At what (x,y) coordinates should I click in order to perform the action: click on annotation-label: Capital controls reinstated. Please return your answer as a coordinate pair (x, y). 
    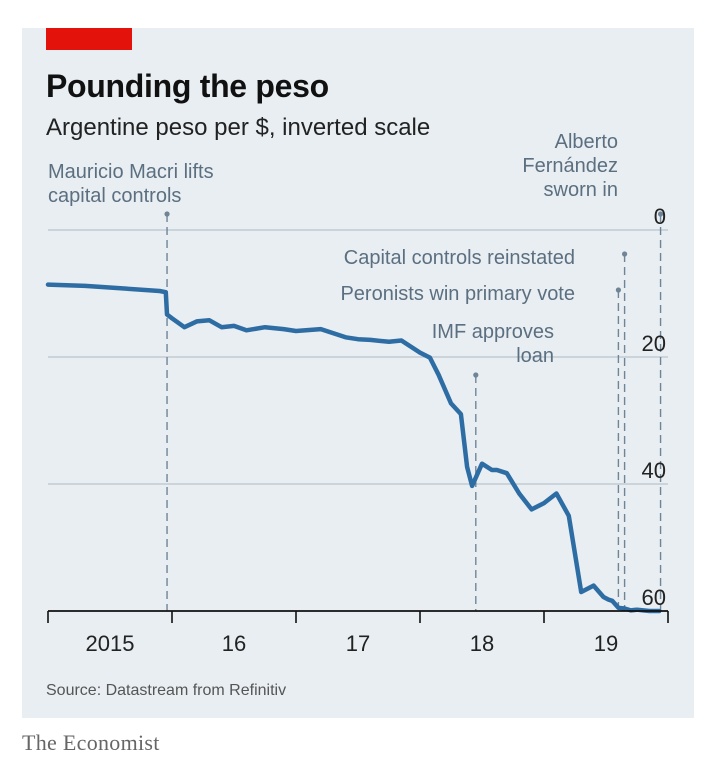
    Looking at the image, I should click on (459, 258).